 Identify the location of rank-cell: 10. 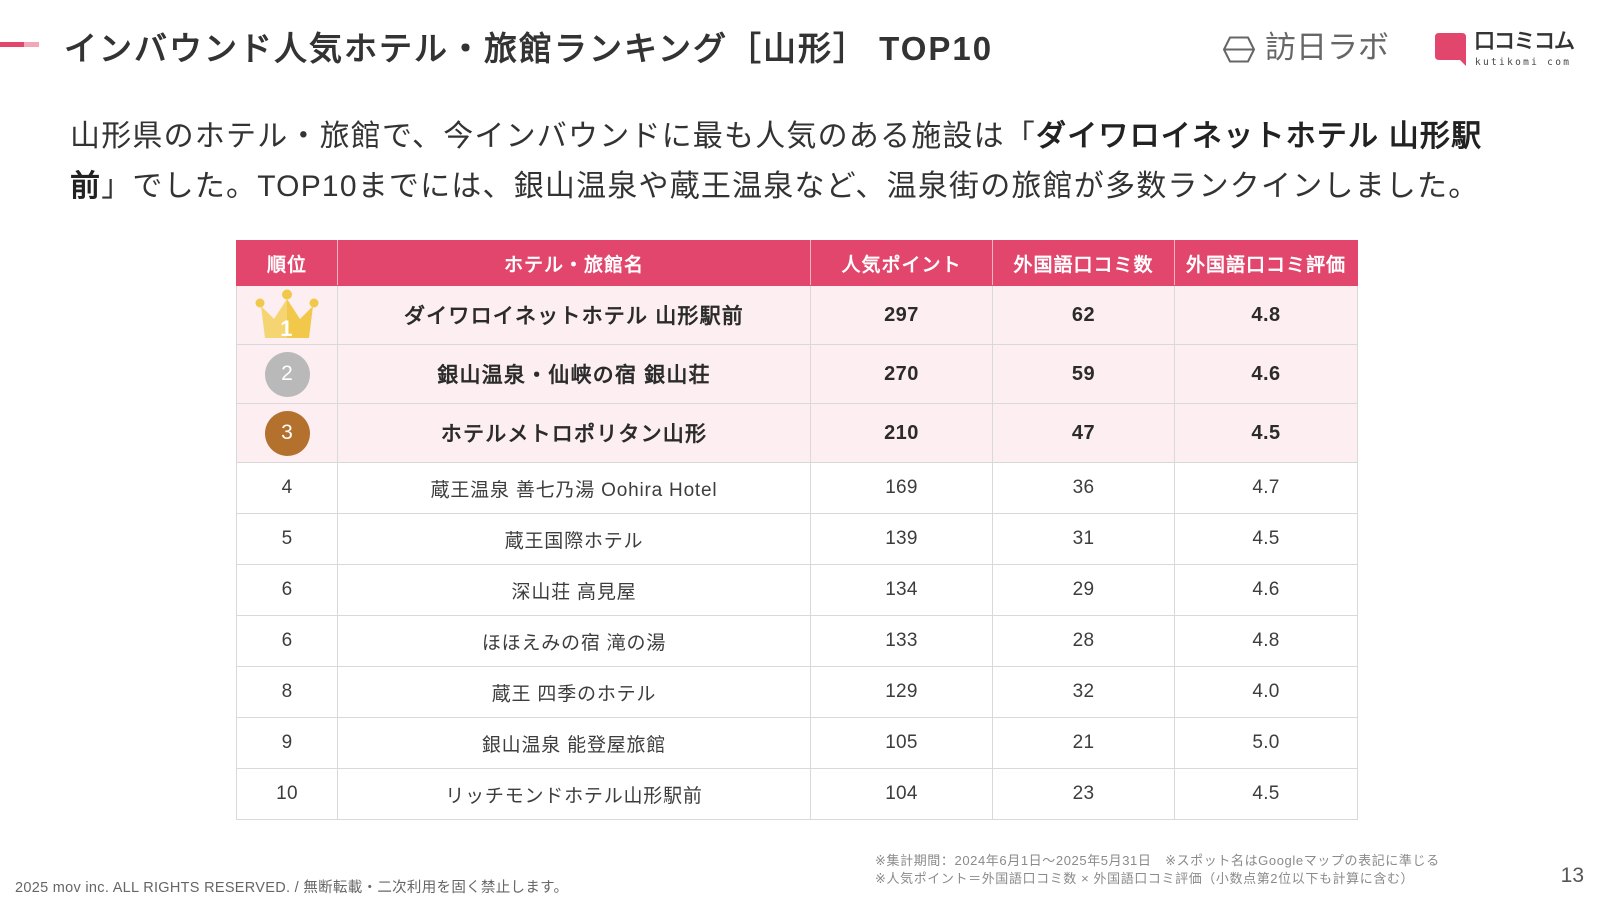
(287, 794).